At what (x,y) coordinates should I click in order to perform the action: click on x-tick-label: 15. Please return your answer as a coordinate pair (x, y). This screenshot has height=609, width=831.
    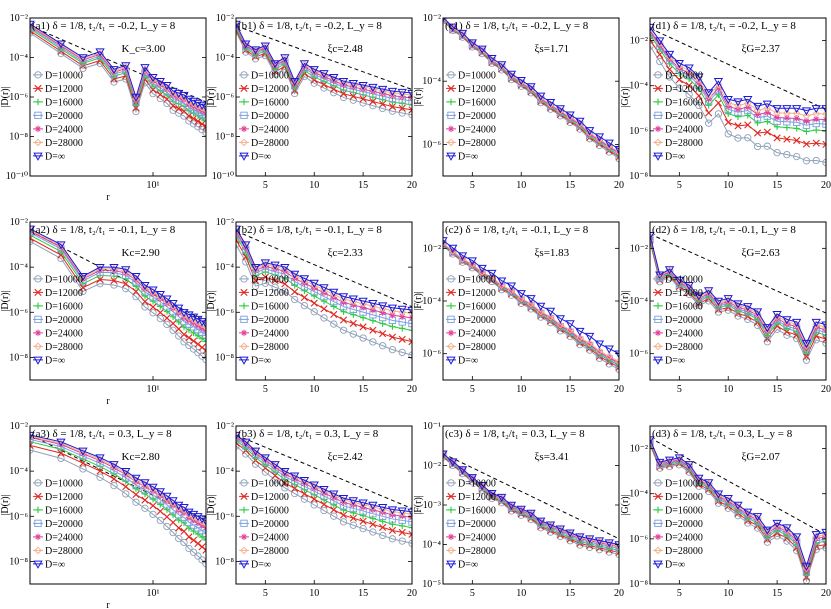
    Looking at the image, I should click on (777, 185).